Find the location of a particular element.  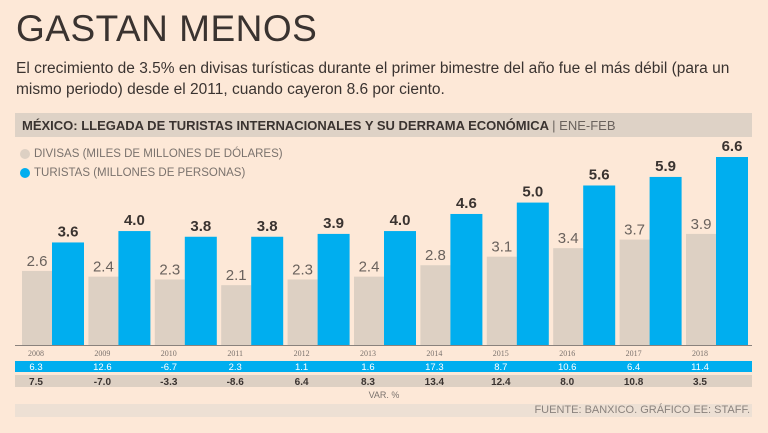

source: FUENTE: BANXICO. GRÁFICO EE: STAFF. is located at coordinates (642, 410).